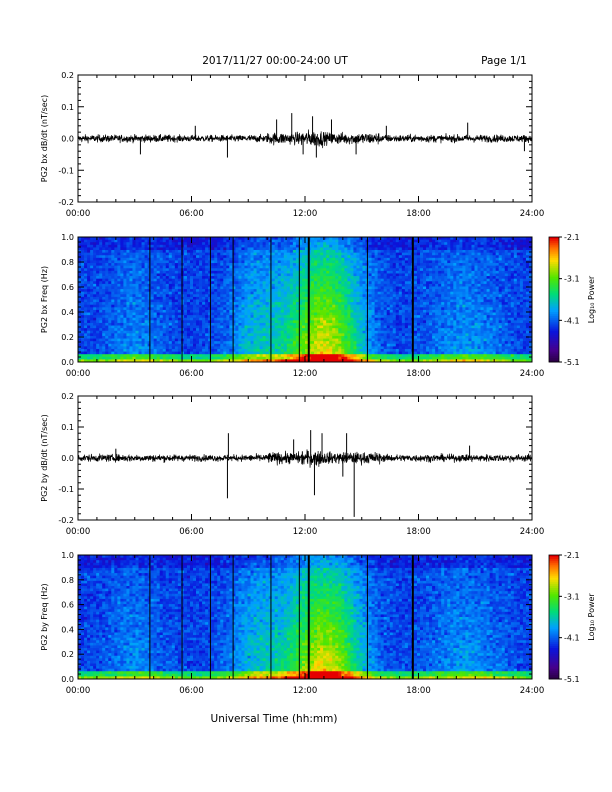 Image resolution: width=612 pixels, height=792 pixels. Describe the element at coordinates (418, 214) in the screenshot. I see `bx-waveform-x-tick-label: 18:00` at that location.